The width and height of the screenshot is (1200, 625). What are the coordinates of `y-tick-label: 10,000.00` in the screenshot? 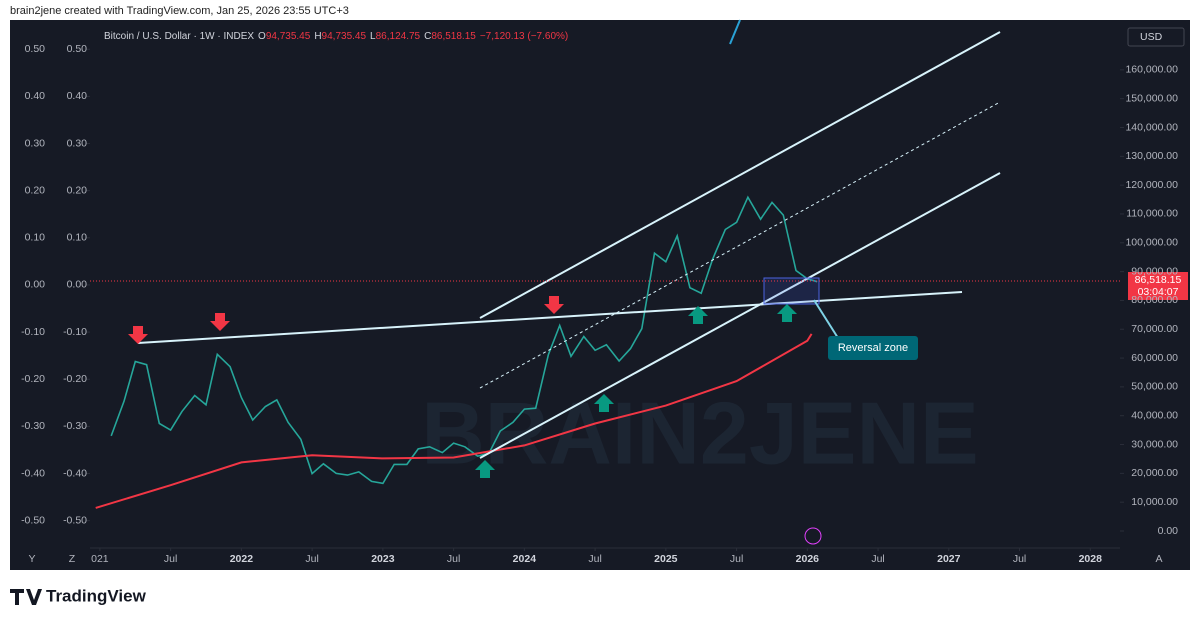 It's located at (1154, 502).